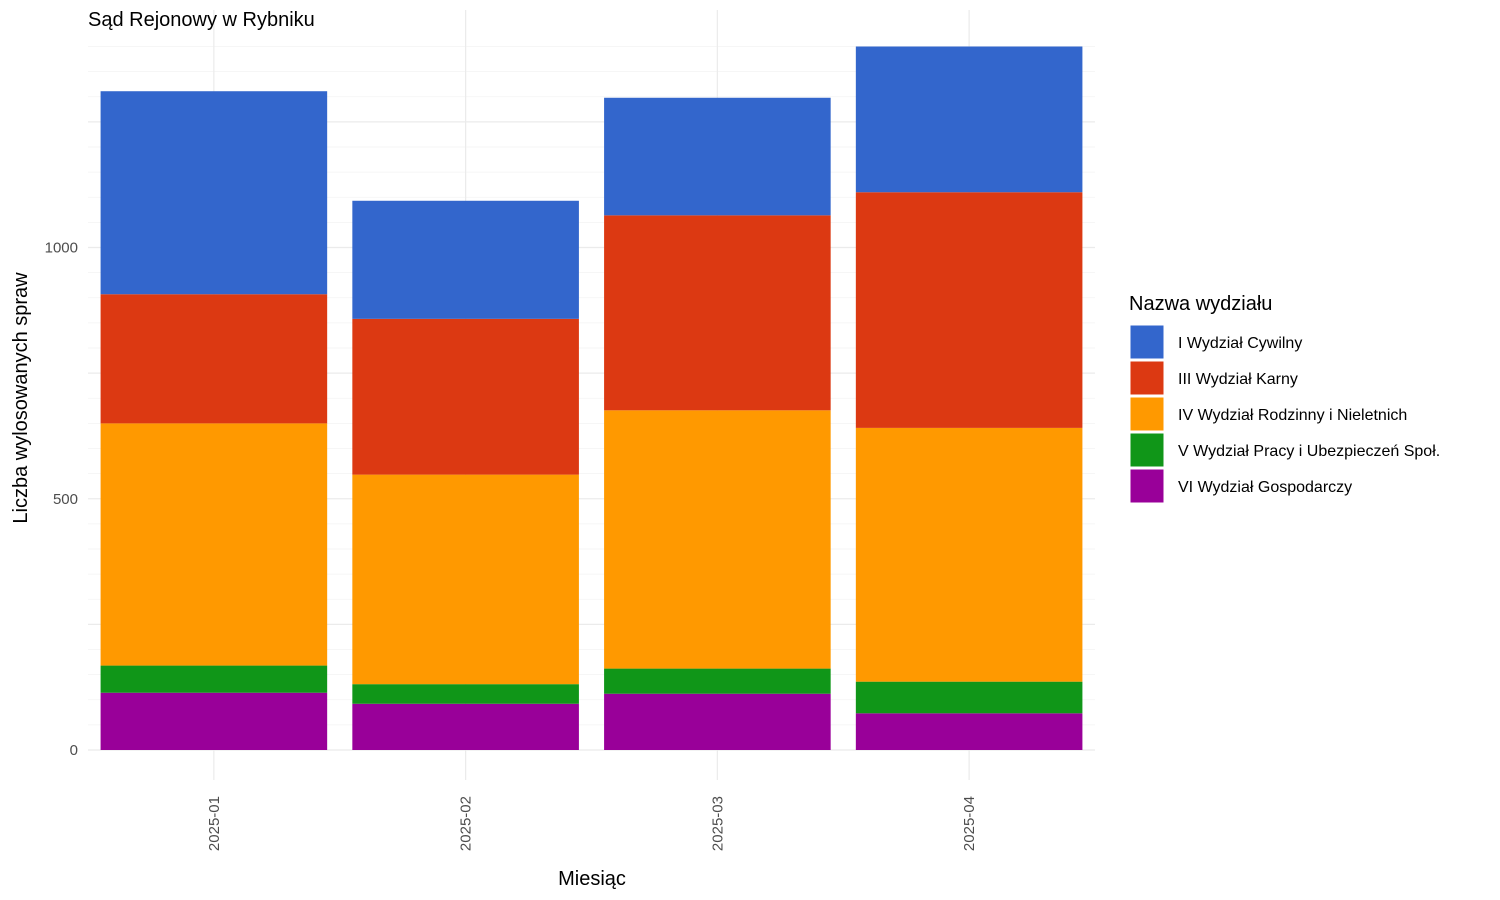 This screenshot has width=1500, height=900. Describe the element at coordinates (1292, 415) in the screenshot. I see `legend-label: IV Wydział Rodzinny i Nieletnich` at that location.